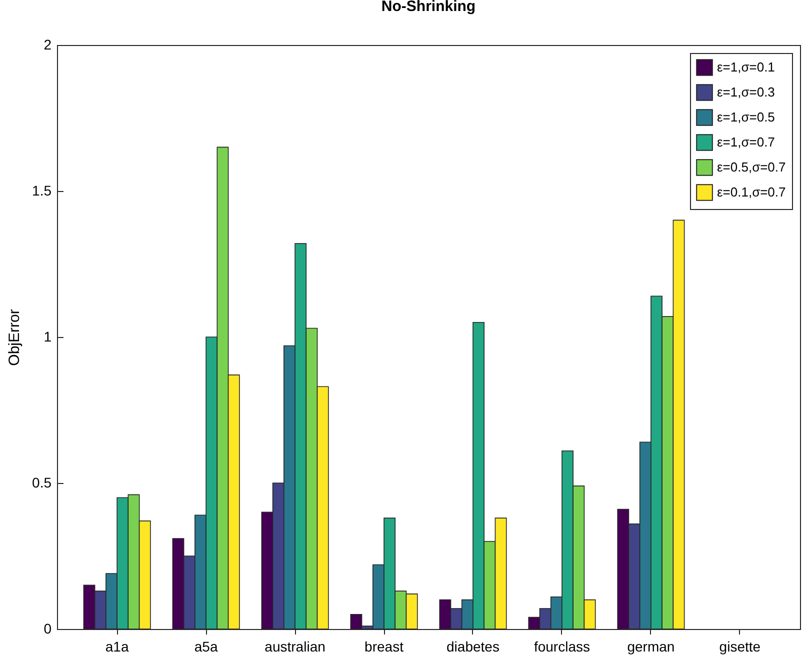  Describe the element at coordinates (48, 628) in the screenshot. I see `y-tick-label: 0` at that location.